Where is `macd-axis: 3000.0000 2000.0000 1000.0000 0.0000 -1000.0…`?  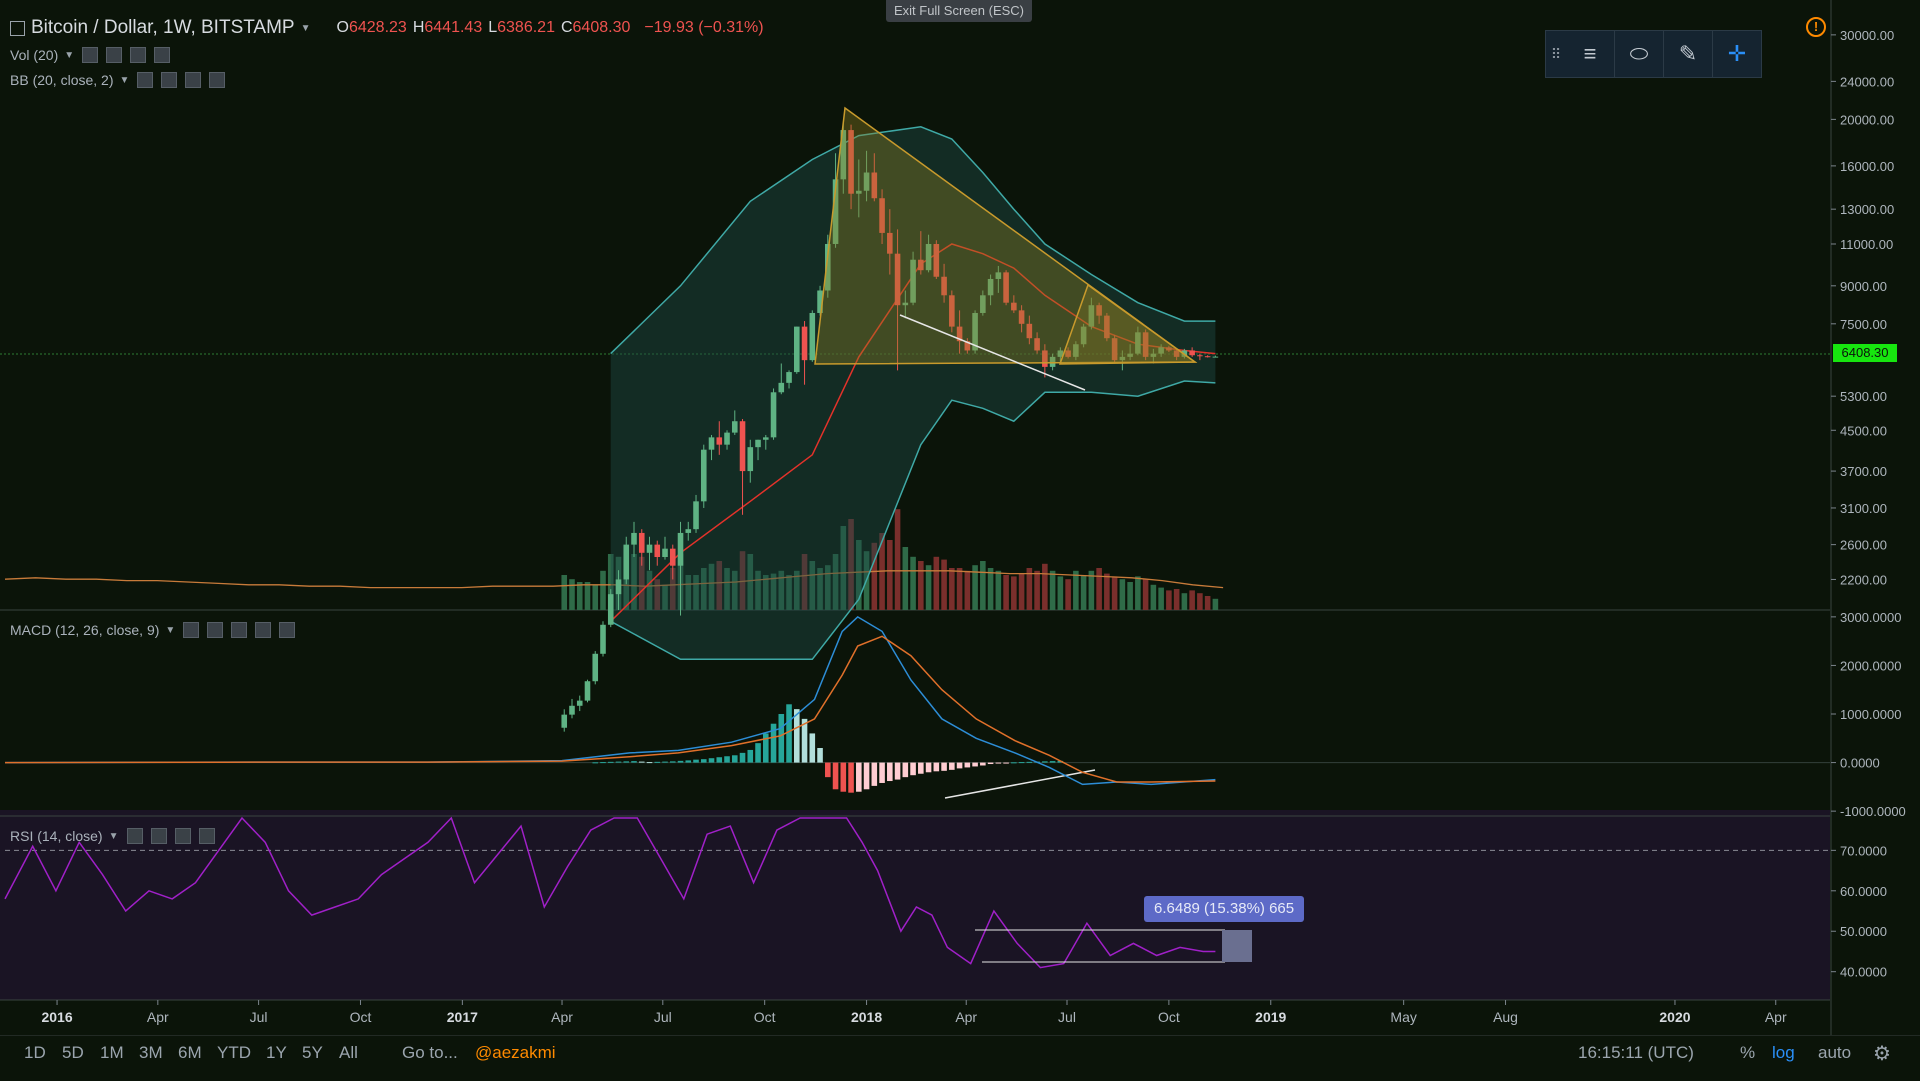 macd-axis: 3000.0000 2000.0000 1000.0000 0.0000 -1000.0… is located at coordinates (1868, 714).